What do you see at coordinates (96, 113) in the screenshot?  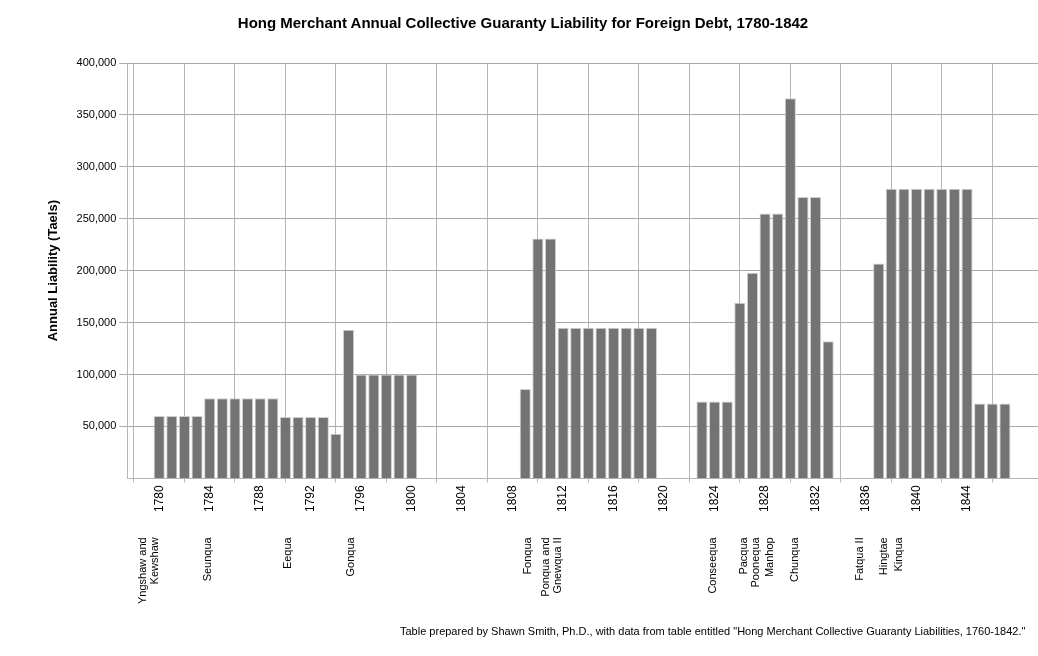 I see `y-tick-label: 350,000` at bounding box center [96, 113].